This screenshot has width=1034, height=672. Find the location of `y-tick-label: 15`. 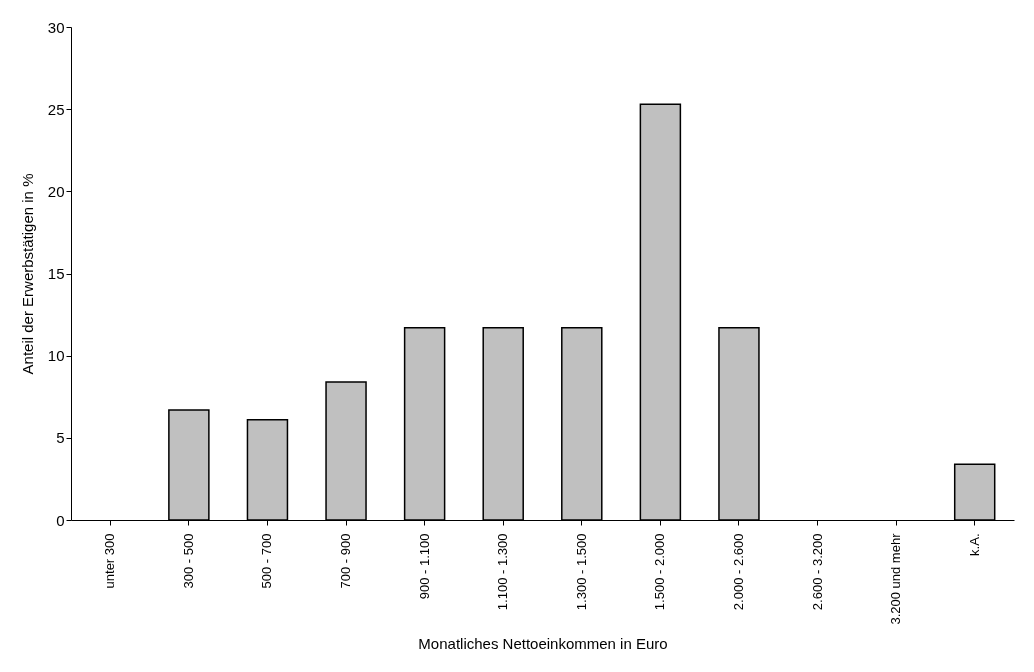

y-tick-label: 15 is located at coordinates (56, 273).